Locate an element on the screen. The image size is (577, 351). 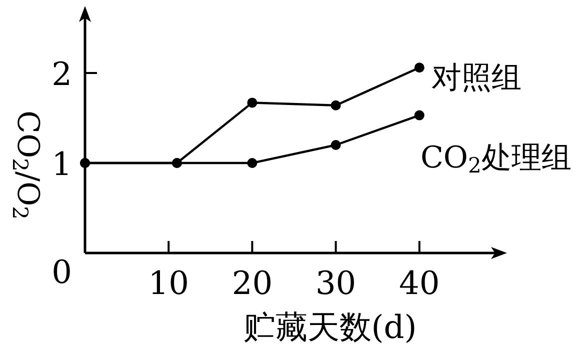
y-tick-label: 2 is located at coordinates (62, 74).